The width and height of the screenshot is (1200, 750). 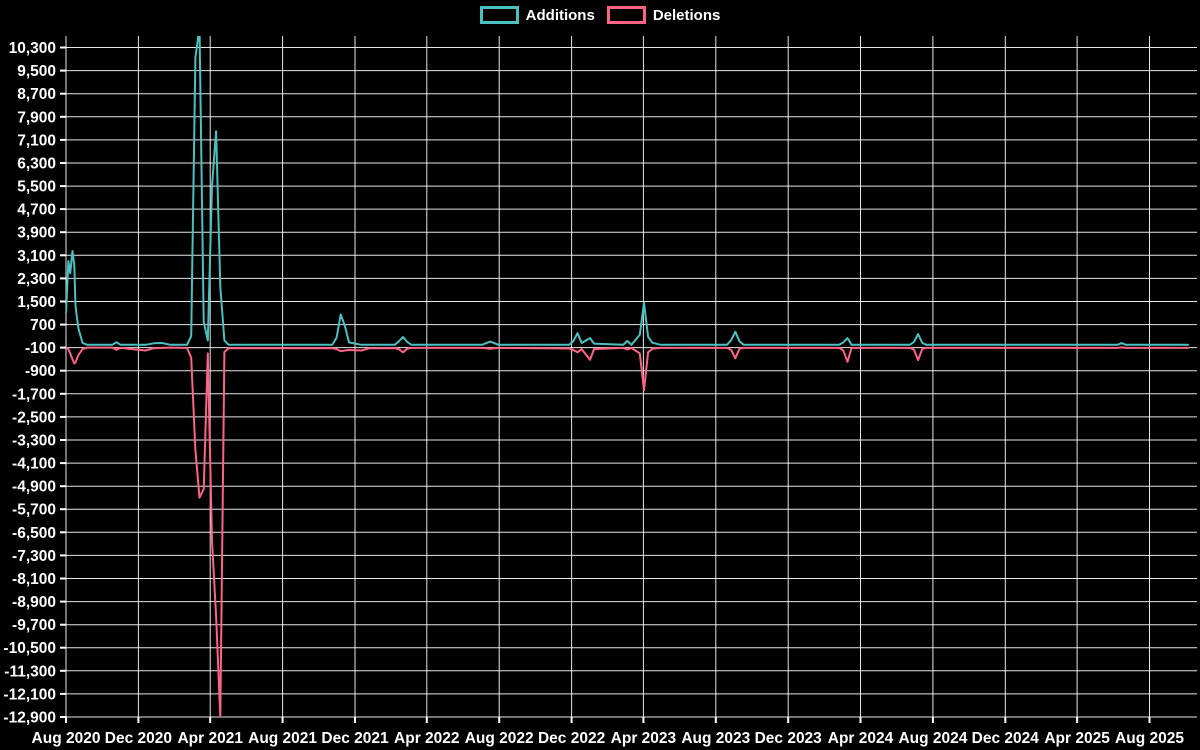 I want to click on x-tick-label: Aug 2020, so click(x=66, y=738).